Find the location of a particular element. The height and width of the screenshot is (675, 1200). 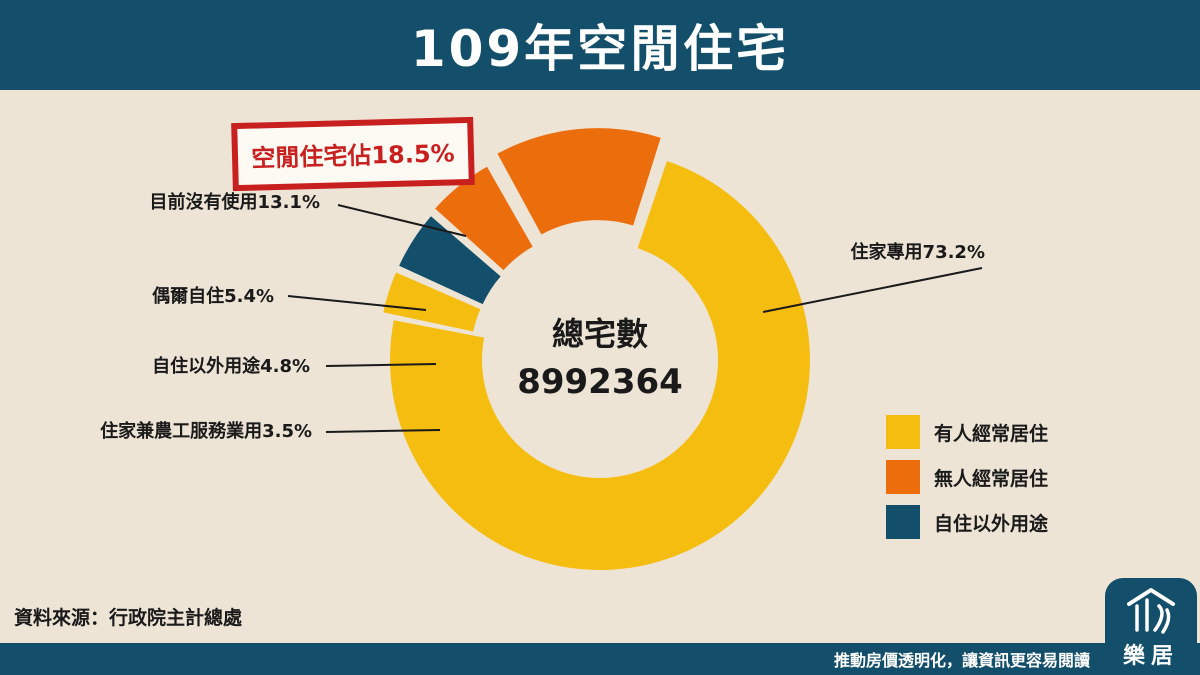

legend-item: 無人經常居住 is located at coordinates (1001, 477).